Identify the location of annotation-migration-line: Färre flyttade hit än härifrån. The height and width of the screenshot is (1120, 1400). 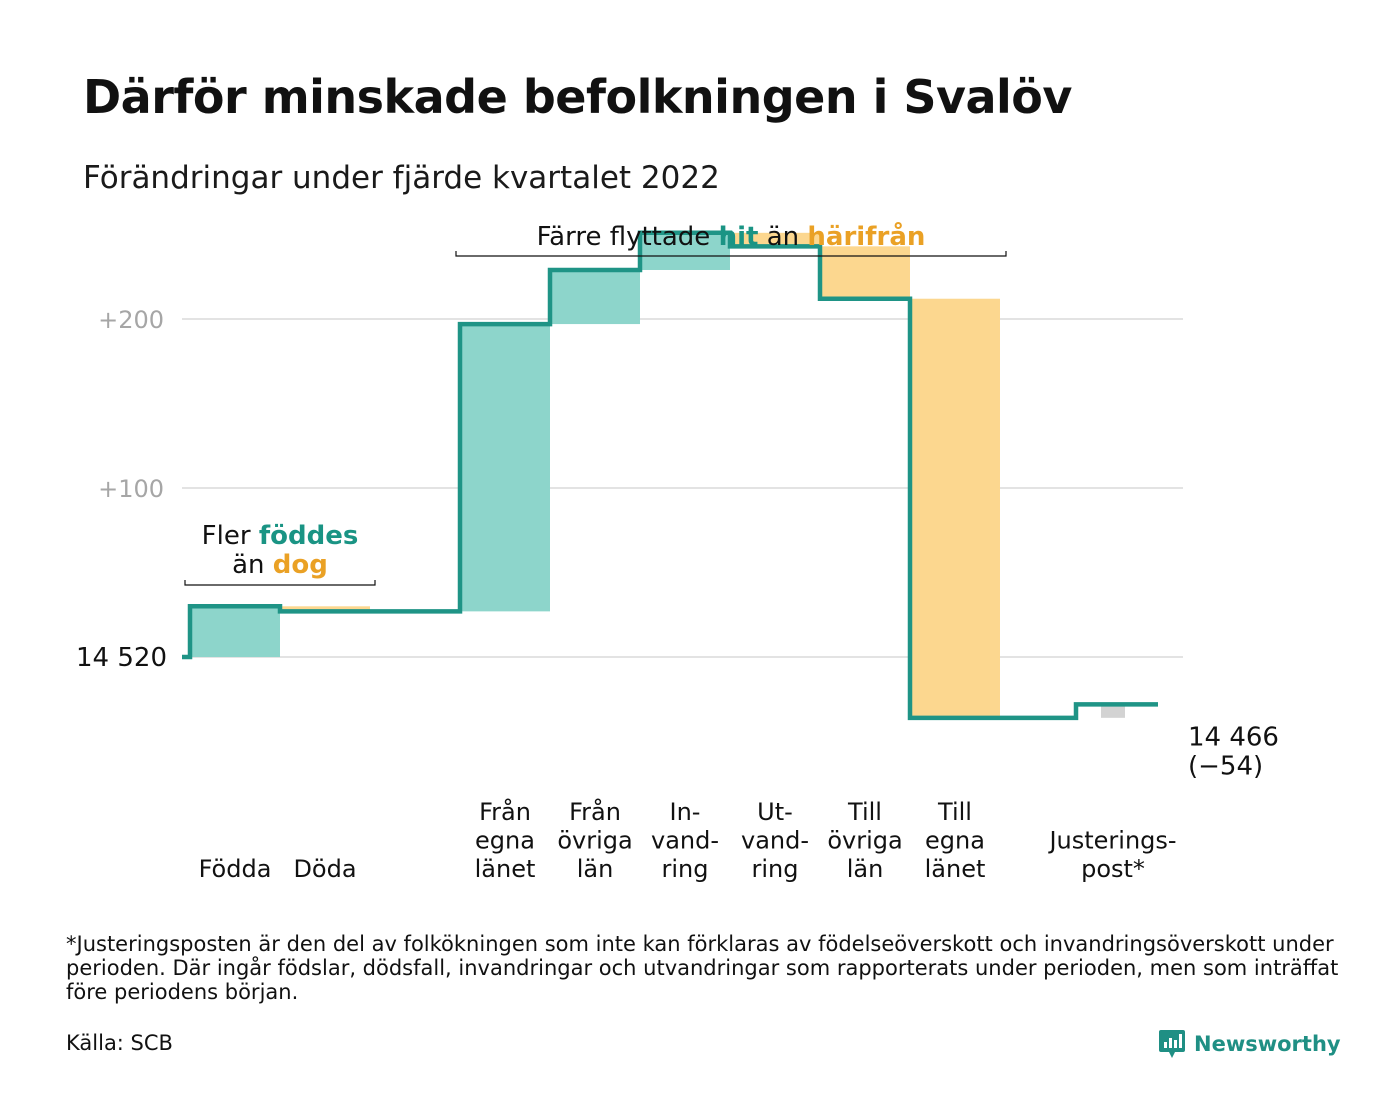
(731, 236).